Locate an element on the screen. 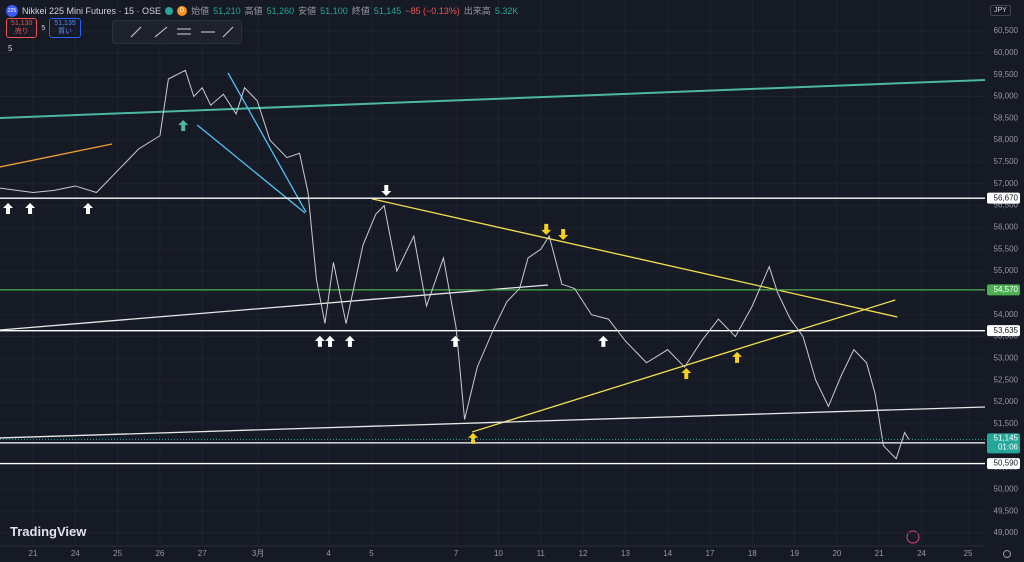 The image size is (1024, 562). y-tick-label: 52,000 is located at coordinates (1006, 401).